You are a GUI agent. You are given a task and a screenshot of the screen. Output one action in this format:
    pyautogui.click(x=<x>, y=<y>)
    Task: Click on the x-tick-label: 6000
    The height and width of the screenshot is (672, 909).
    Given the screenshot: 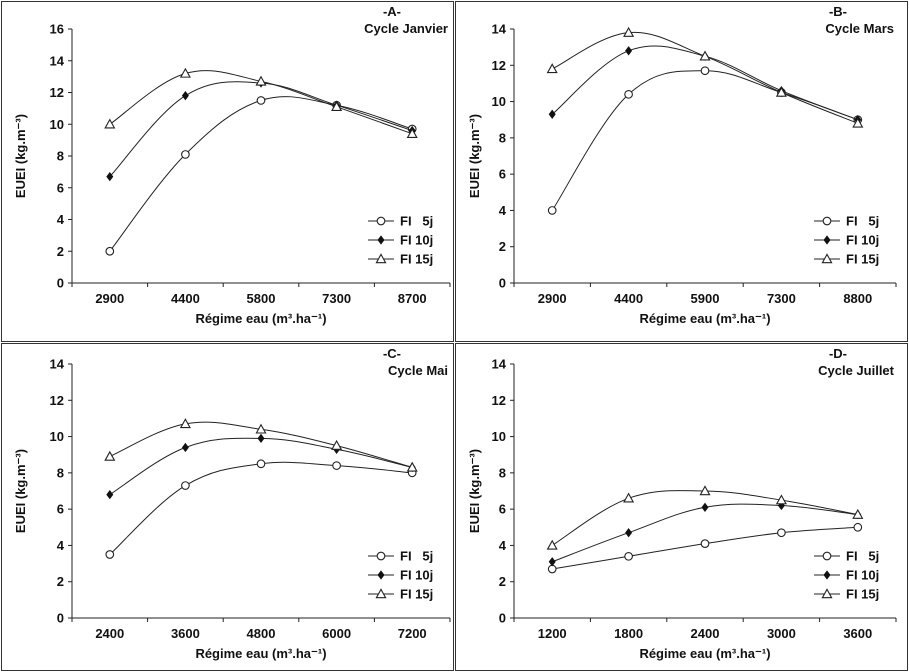 What is the action you would take?
    pyautogui.click(x=336, y=633)
    